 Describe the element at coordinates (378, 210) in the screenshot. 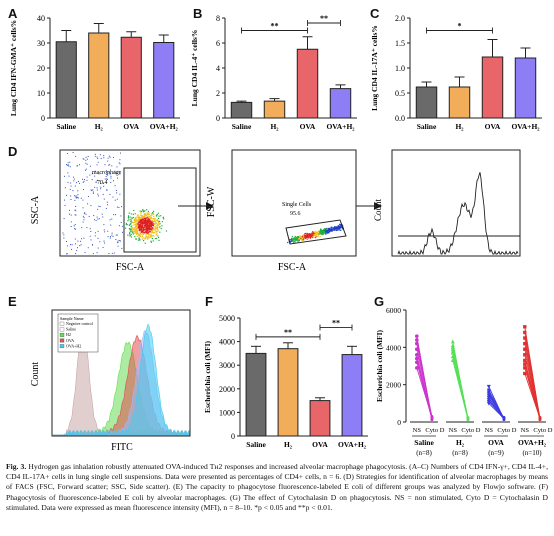

I see `hist-ylabel: Count` at that location.